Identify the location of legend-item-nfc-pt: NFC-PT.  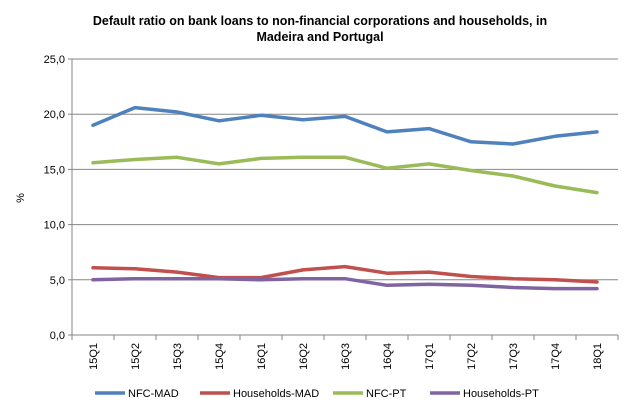
(370, 394).